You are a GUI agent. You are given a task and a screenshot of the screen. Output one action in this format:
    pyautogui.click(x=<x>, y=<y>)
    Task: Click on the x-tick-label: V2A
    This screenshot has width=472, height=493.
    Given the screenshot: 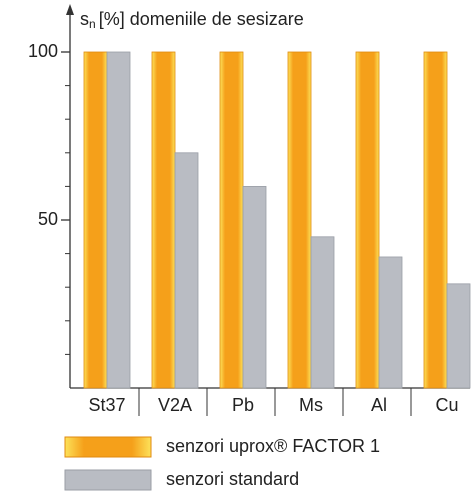 What is the action you would take?
    pyautogui.click(x=175, y=405)
    